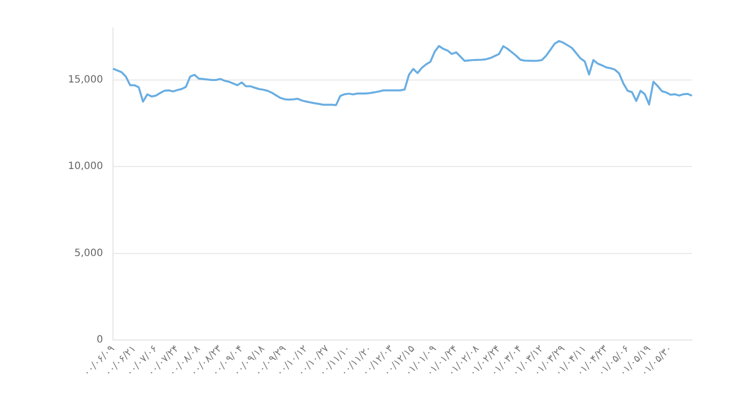 The height and width of the screenshot is (400, 750). Describe the element at coordinates (85, 80) in the screenshot. I see `y-tick-label: 15,000` at that location.